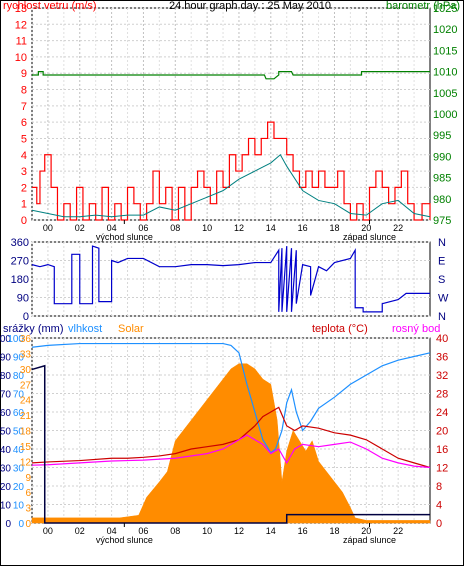  What do you see at coordinates (439, 487) in the screenshot?
I see `temperature-y-tick: 8` at bounding box center [439, 487].